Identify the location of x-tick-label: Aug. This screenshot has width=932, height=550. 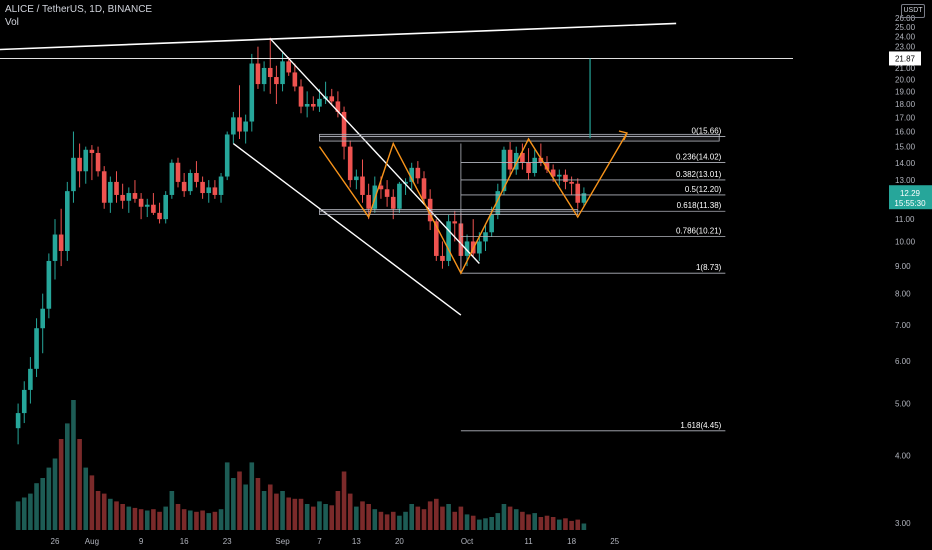
(92, 541).